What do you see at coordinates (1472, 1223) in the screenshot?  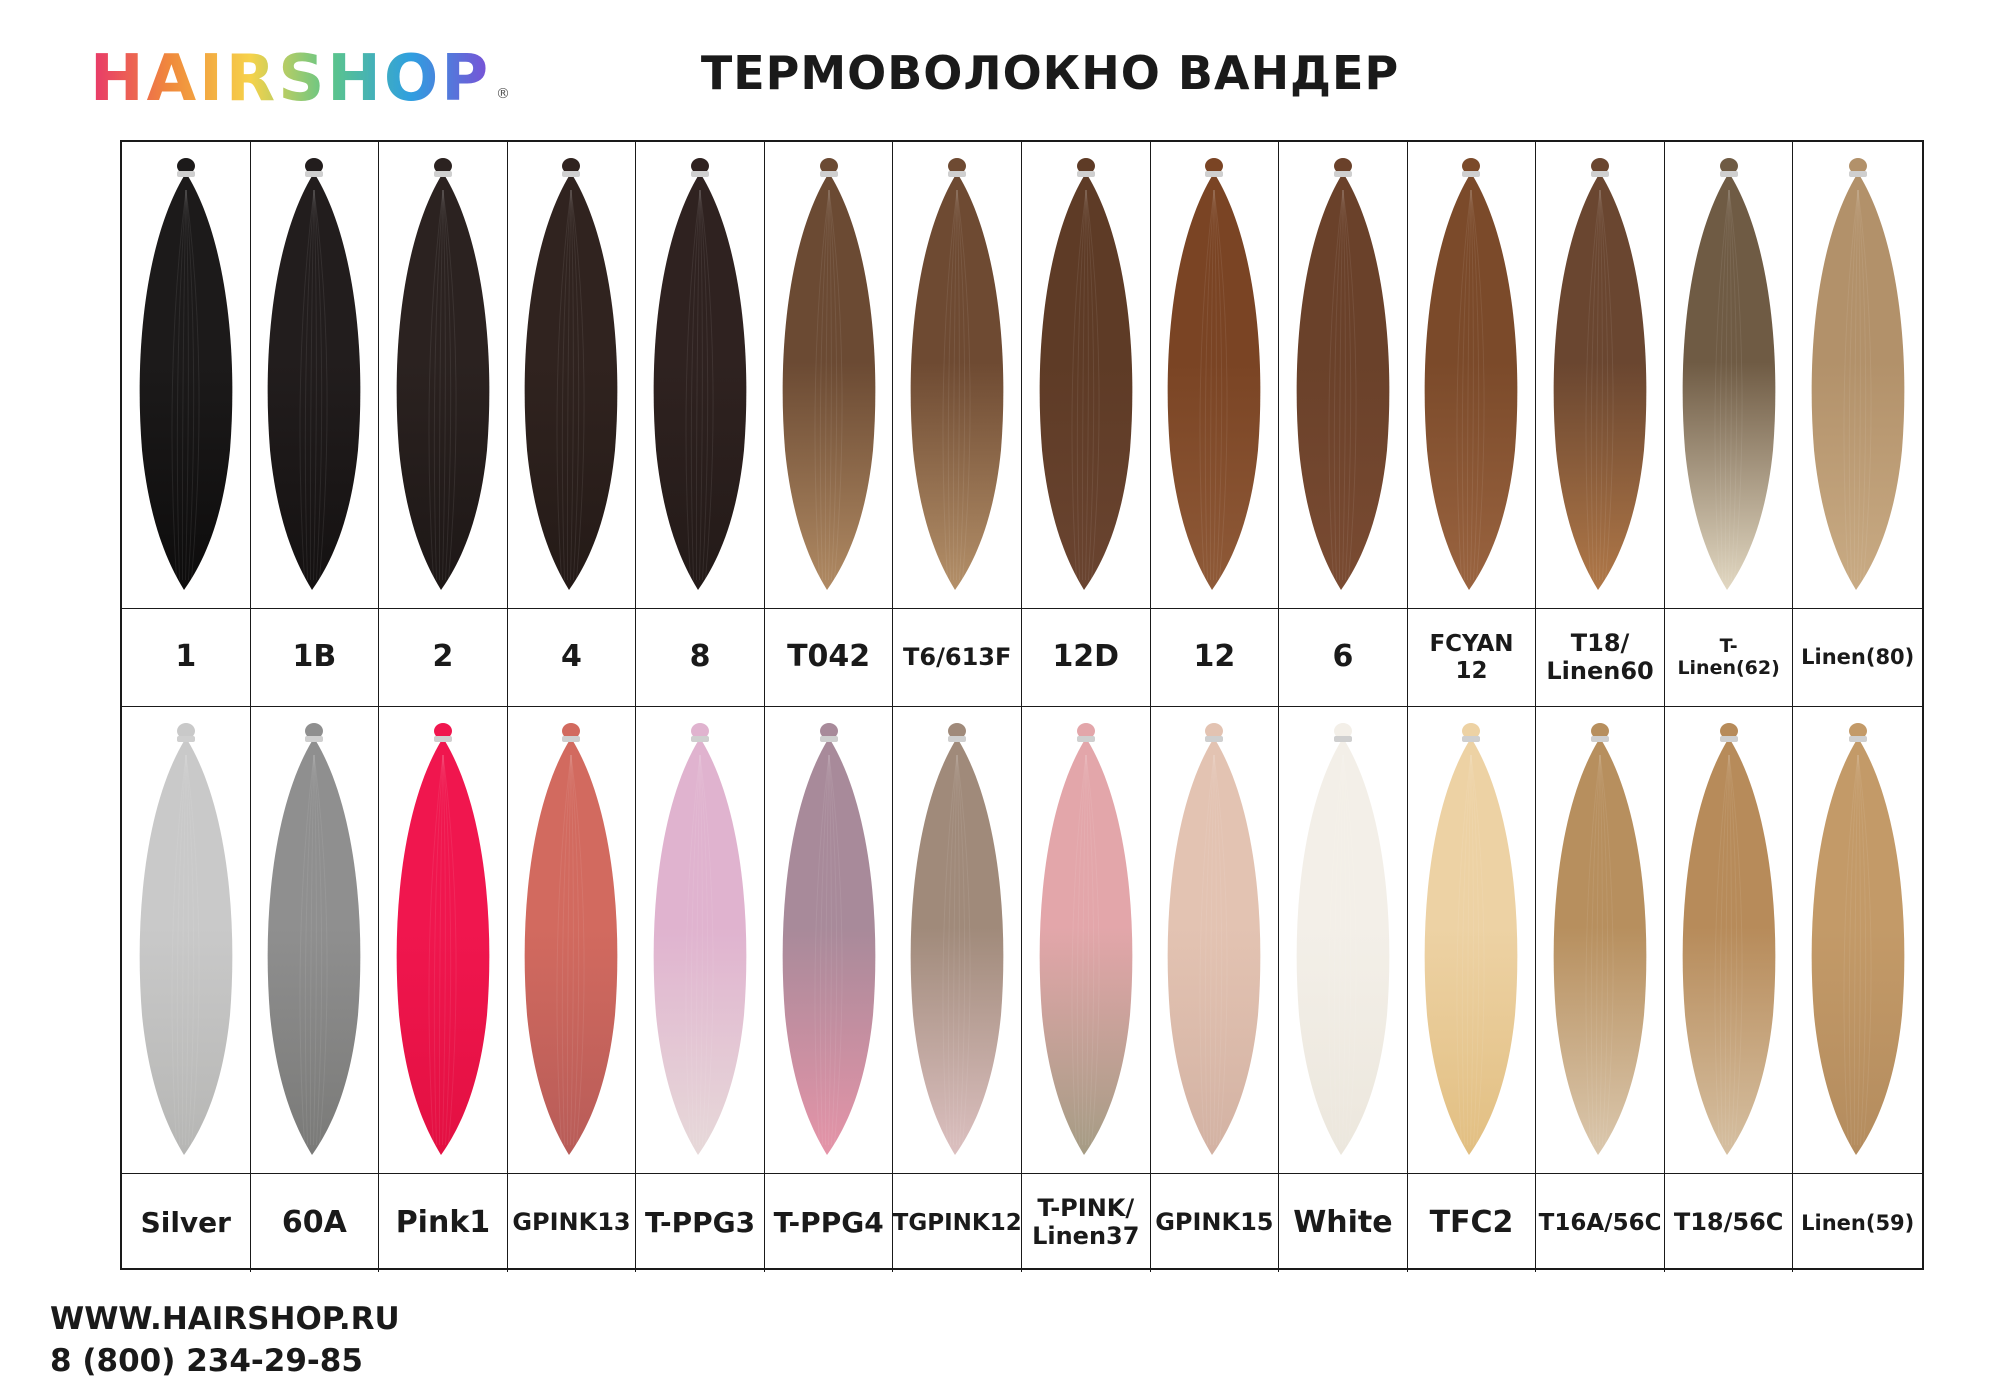 I see `swatch-label: TFC2` at bounding box center [1472, 1223].